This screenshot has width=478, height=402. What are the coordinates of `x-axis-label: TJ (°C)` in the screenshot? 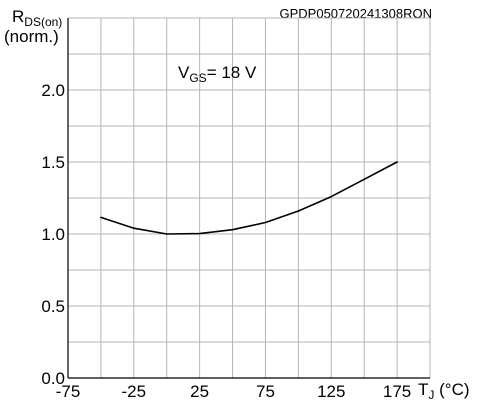 It's located at (444, 391).